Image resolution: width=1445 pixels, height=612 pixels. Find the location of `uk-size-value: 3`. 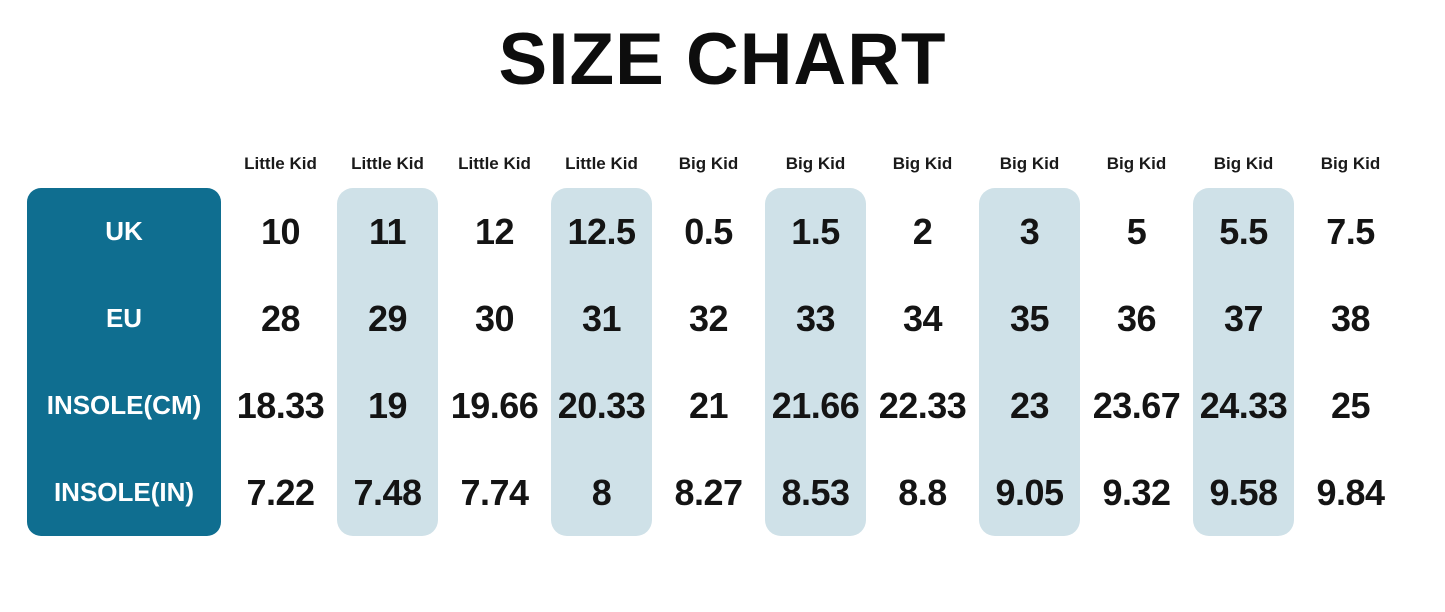

uk-size-value: 3 is located at coordinates (1029, 231).